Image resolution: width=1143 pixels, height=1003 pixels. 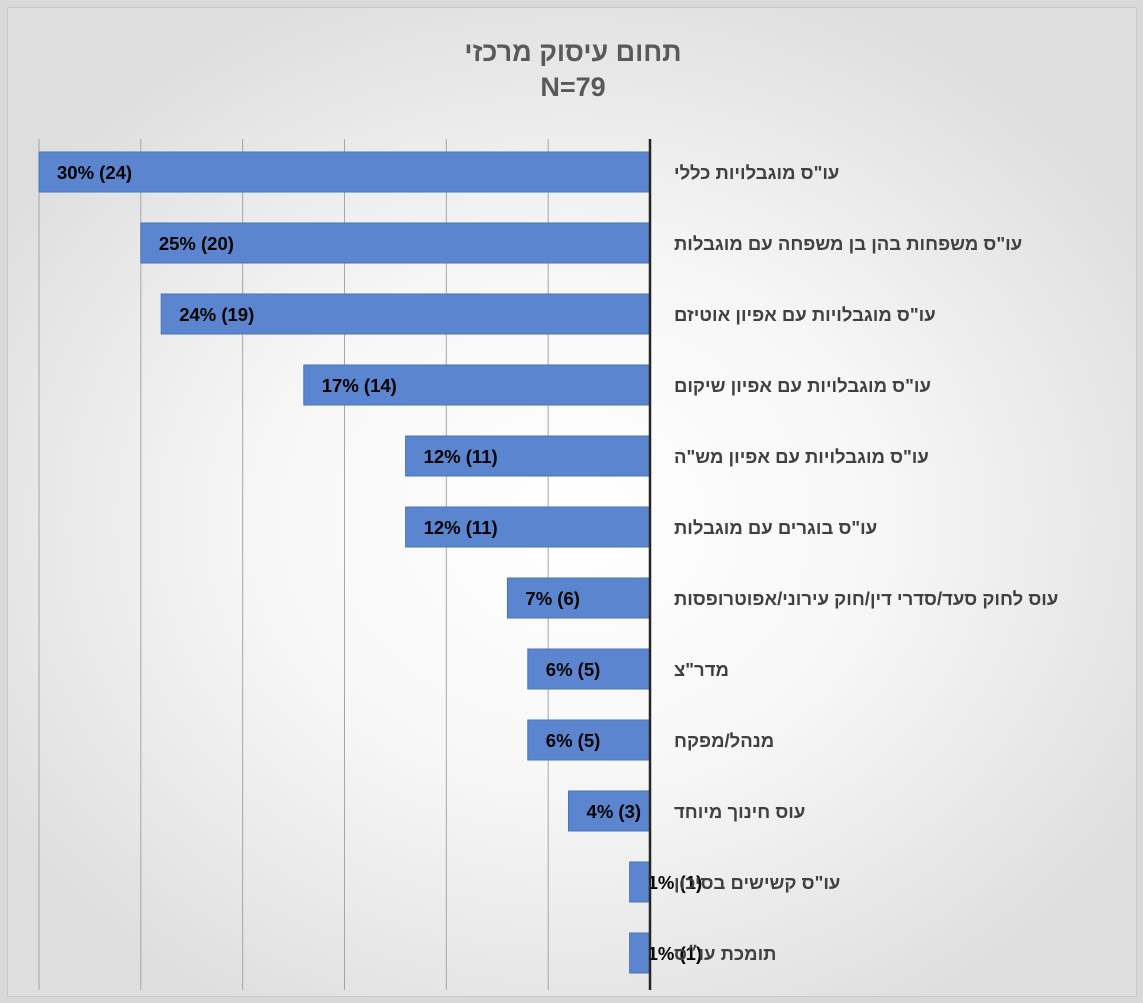 What do you see at coordinates (701, 669) in the screenshot?
I see `category-label: מדר"צ` at bounding box center [701, 669].